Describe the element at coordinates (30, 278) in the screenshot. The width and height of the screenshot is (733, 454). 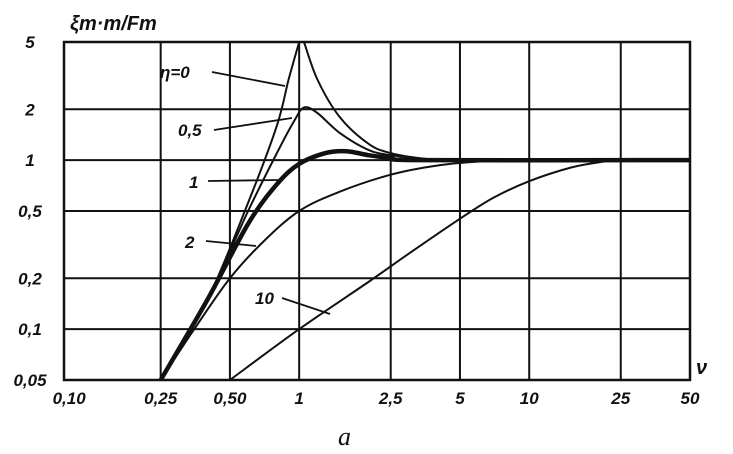
I see `y-tick-label: 0,2` at that location.